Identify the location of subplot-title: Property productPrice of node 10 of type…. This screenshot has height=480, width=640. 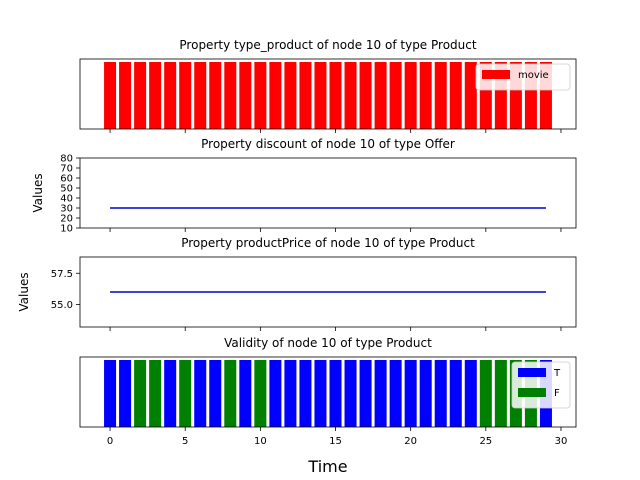
(328, 243).